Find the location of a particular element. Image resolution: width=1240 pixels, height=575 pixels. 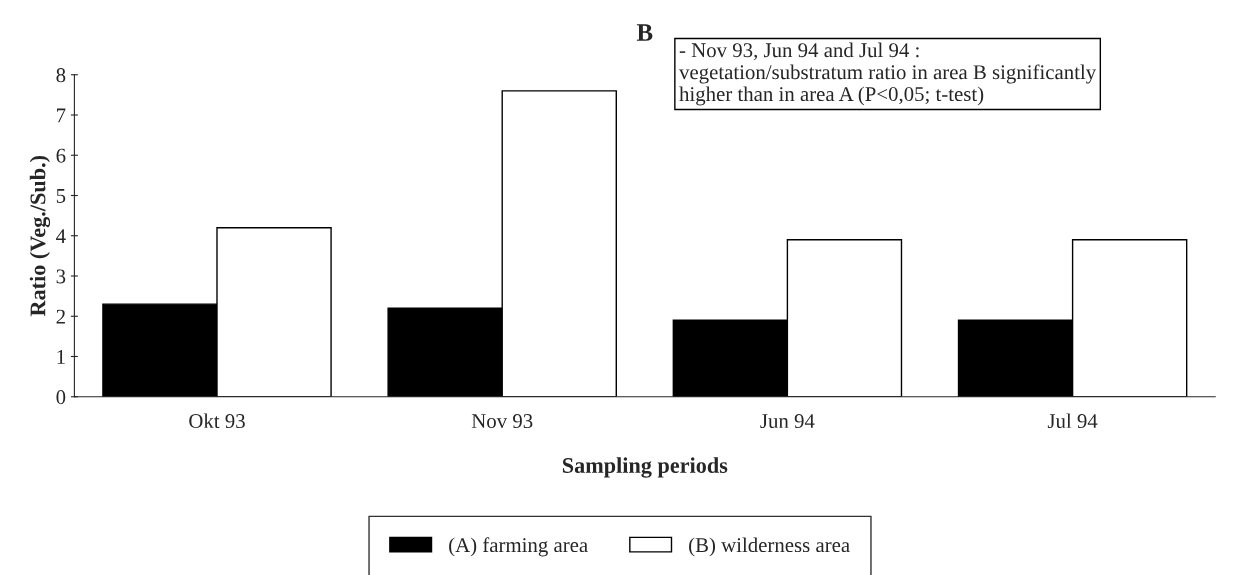

chart-title: B is located at coordinates (644, 32).